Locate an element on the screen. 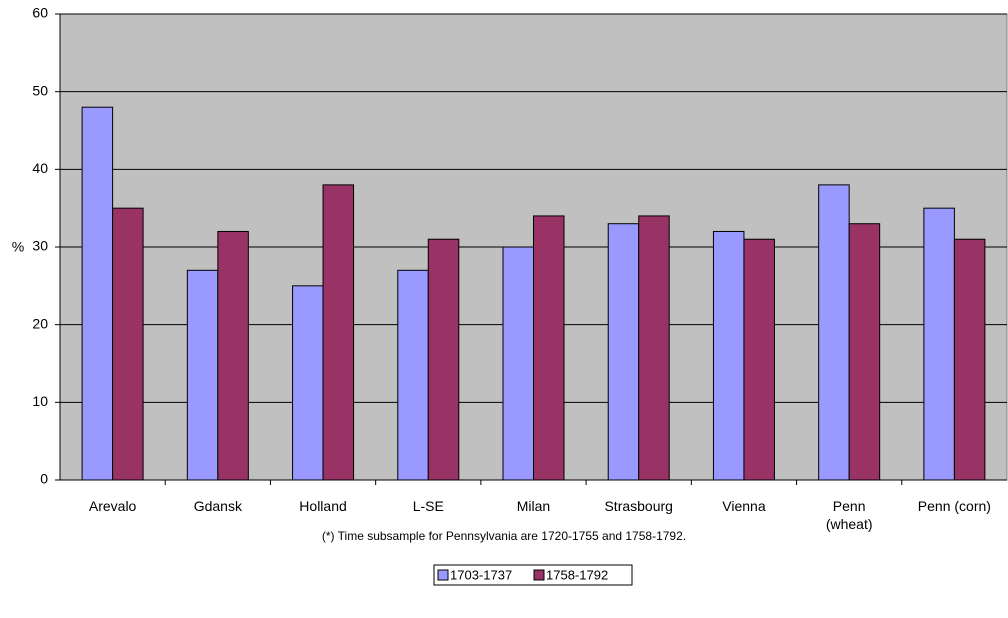  y-tick-label: 10 is located at coordinates (40, 401).